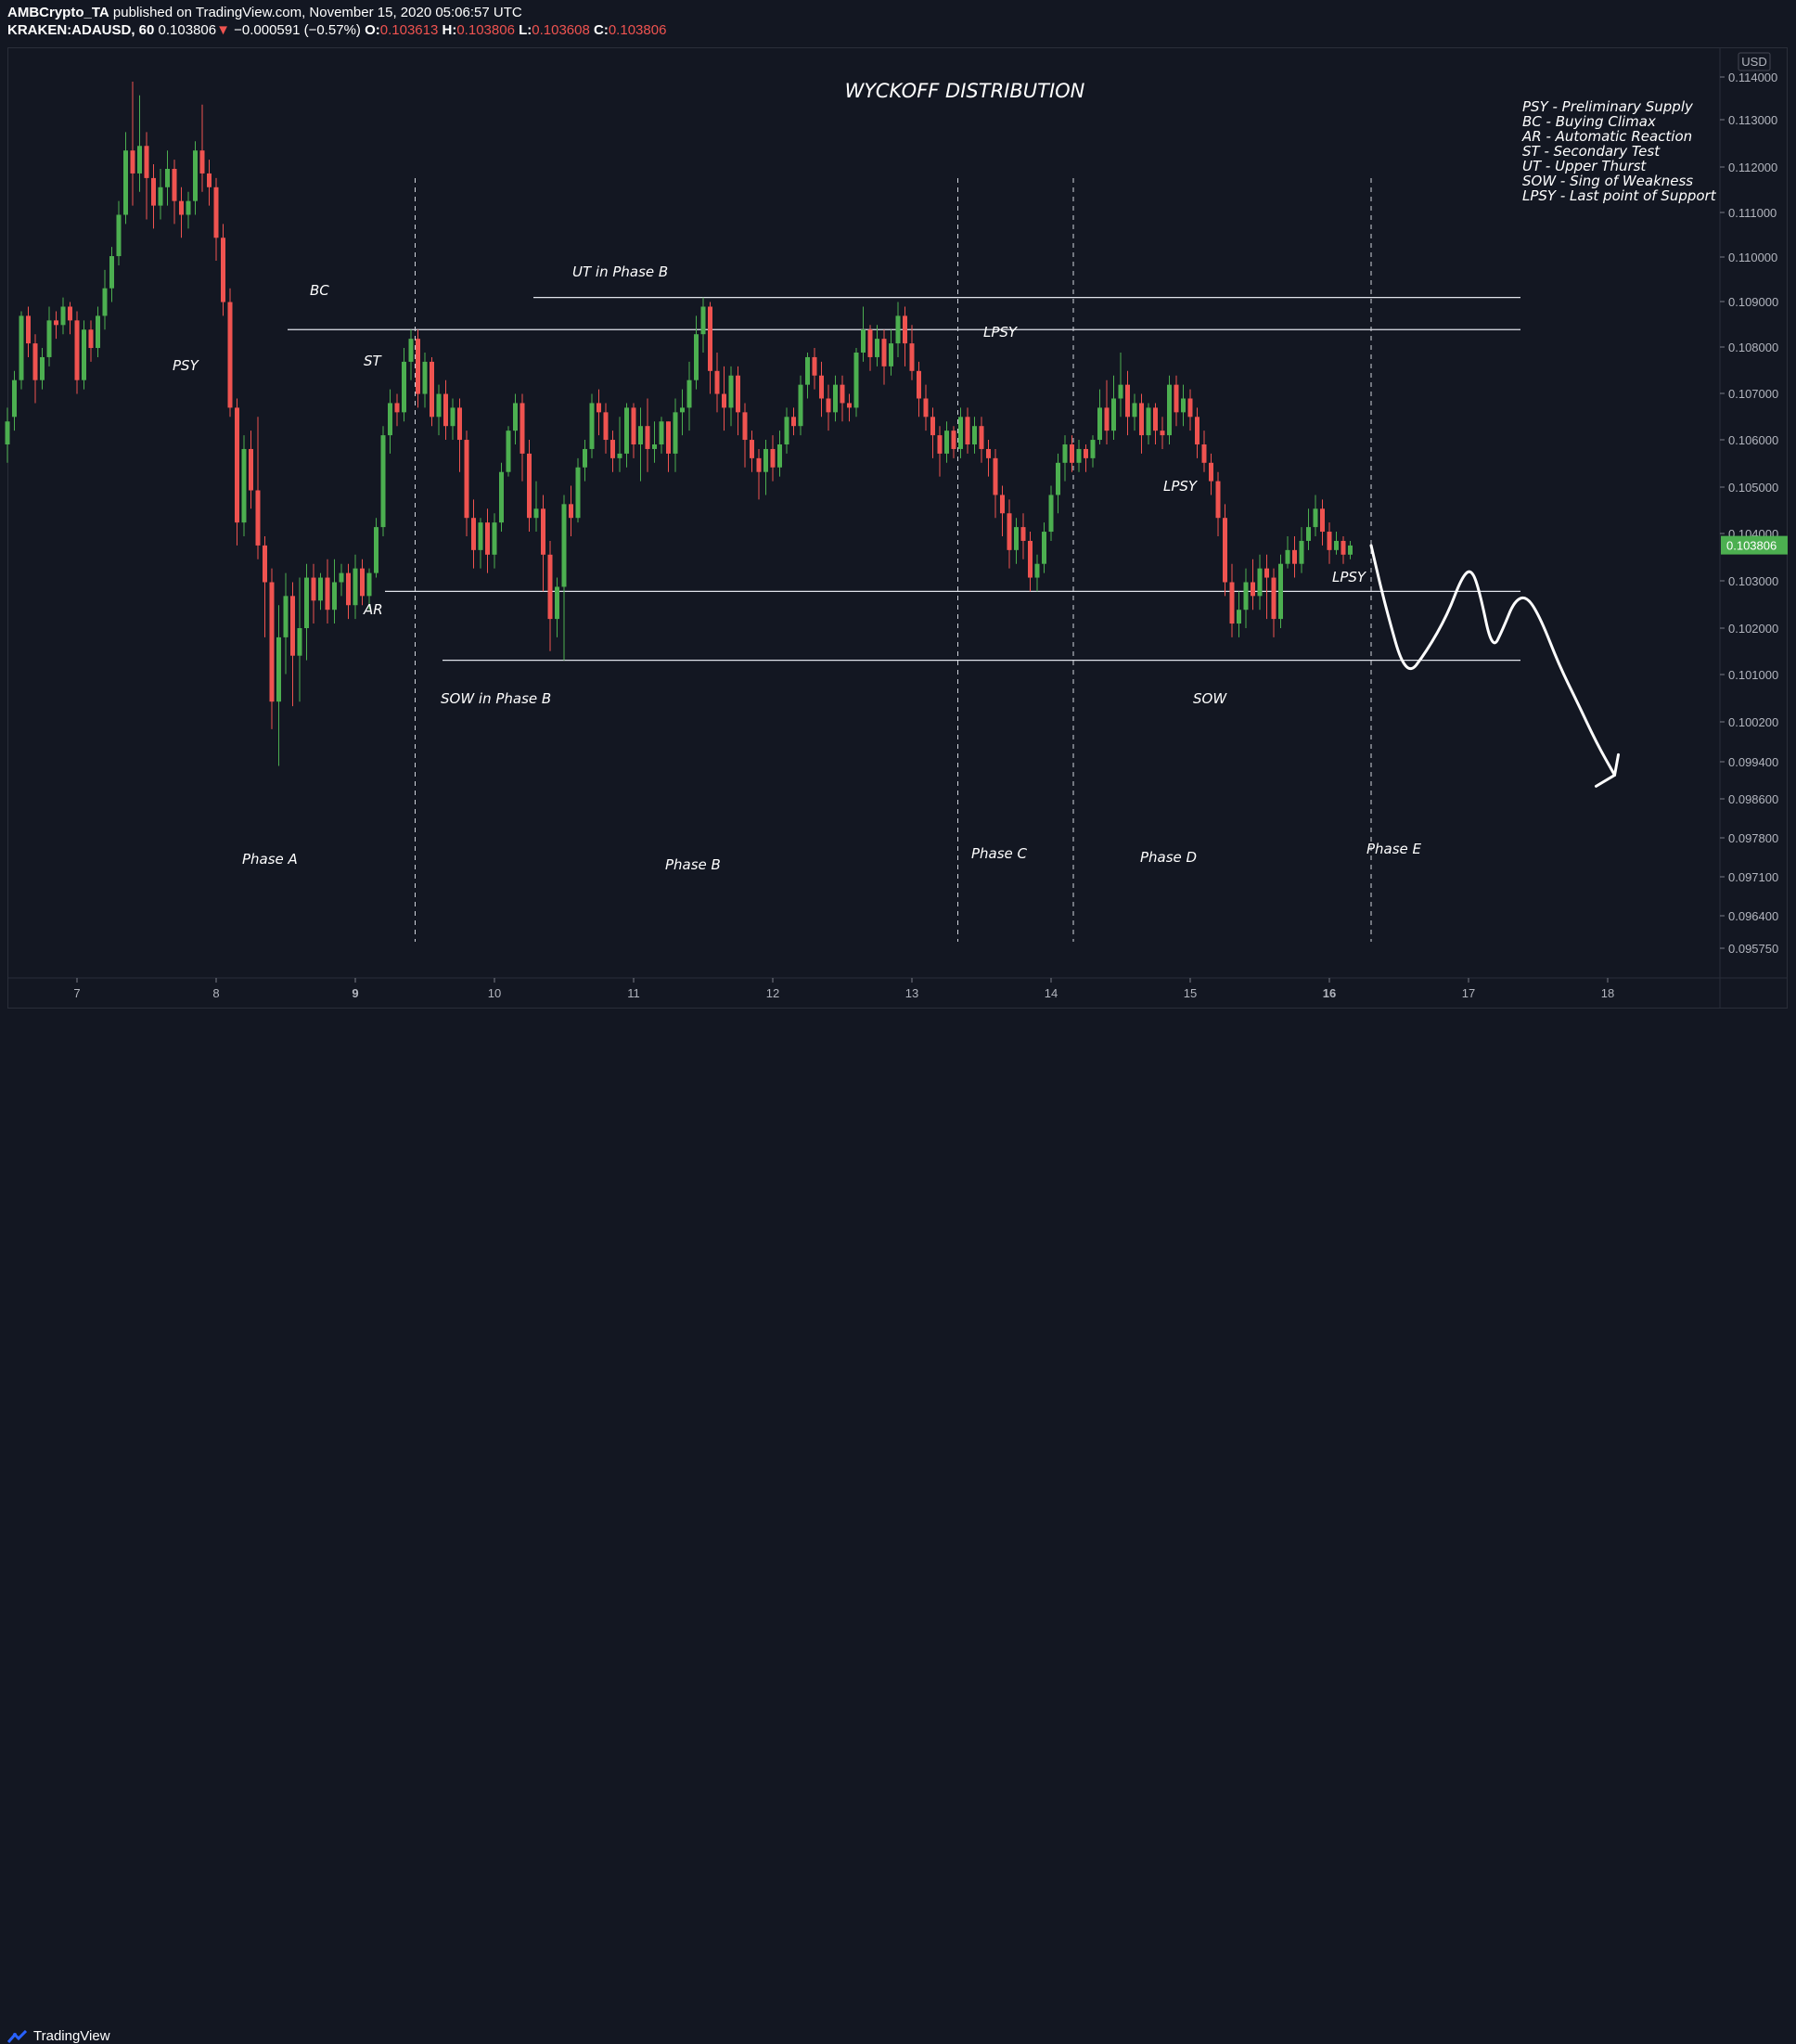 This screenshot has width=1796, height=2044. Describe the element at coordinates (693, 864) in the screenshot. I see `label-phase-b: Phase B` at that location.